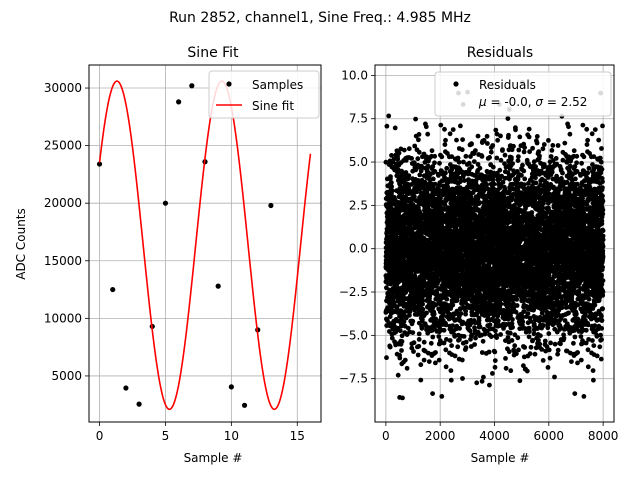 Image resolution: width=640 pixels, height=484 pixels. What do you see at coordinates (166, 436) in the screenshot?
I see `x-tick-label: 5` at bounding box center [166, 436].